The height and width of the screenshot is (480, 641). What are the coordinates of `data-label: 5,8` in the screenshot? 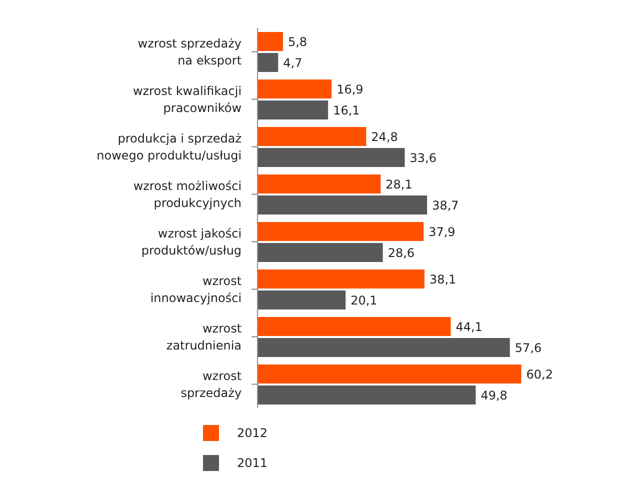 It's located at (298, 41).